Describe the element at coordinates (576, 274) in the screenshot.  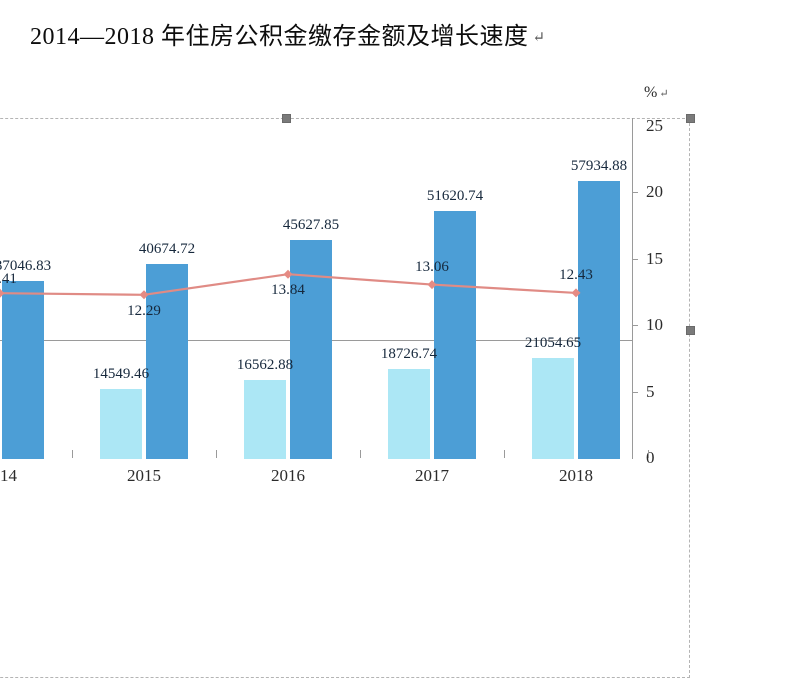
I see `line-label-2018: 12.43` at that location.